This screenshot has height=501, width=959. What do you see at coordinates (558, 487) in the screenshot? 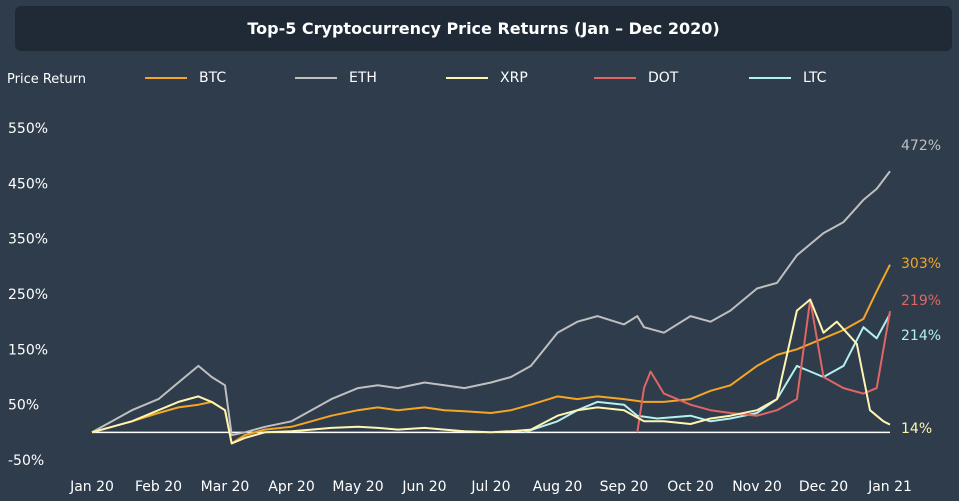
I see `x-tick-label: Aug 20` at bounding box center [558, 487].